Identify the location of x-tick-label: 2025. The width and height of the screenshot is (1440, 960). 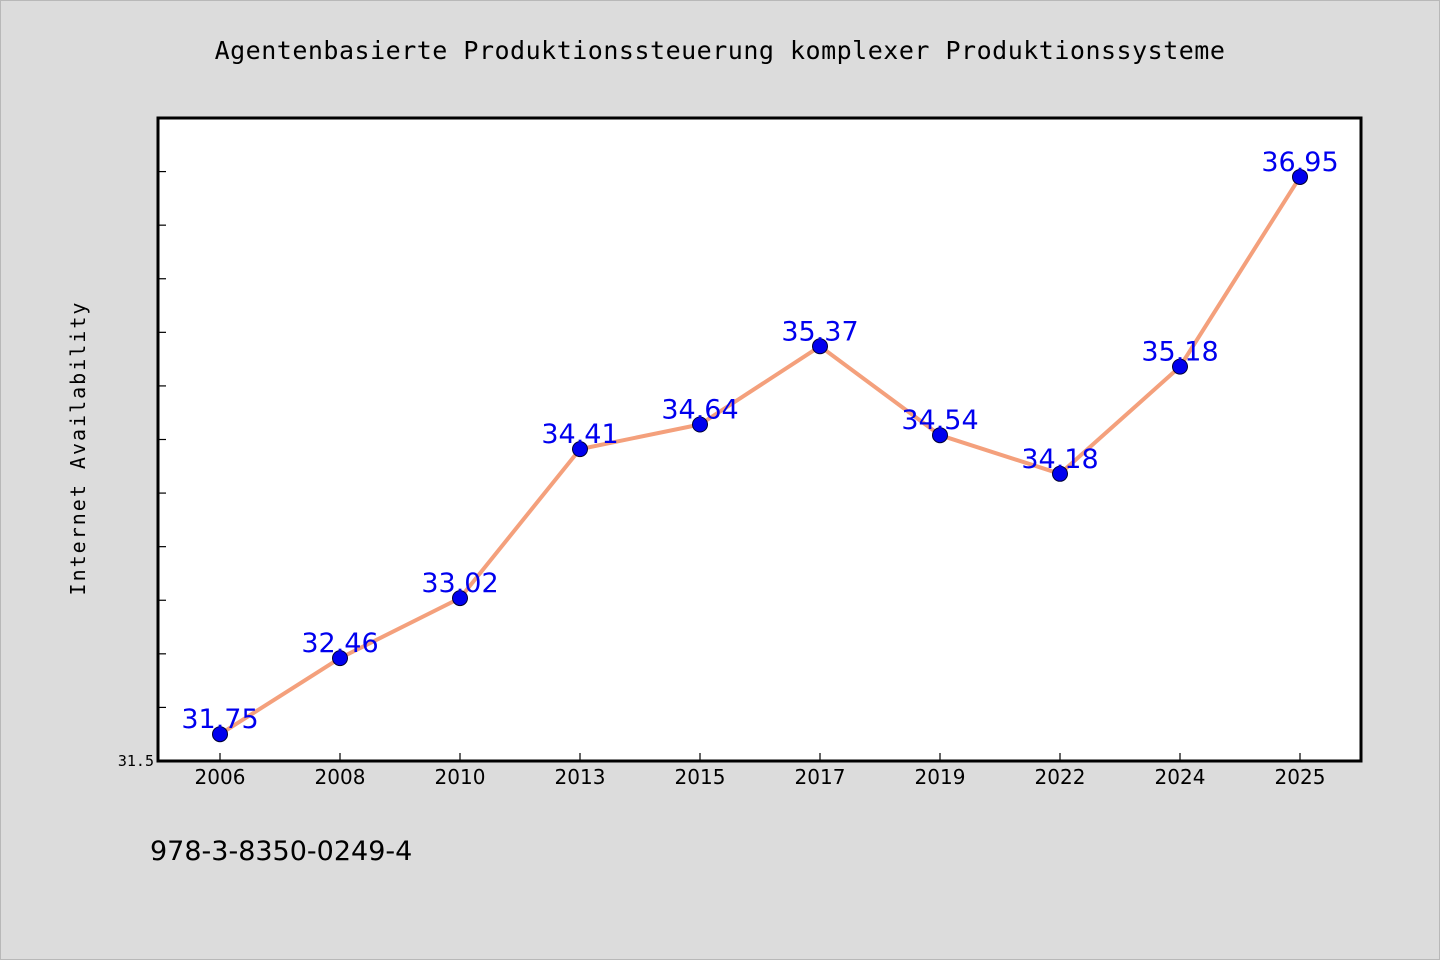
(1300, 777).